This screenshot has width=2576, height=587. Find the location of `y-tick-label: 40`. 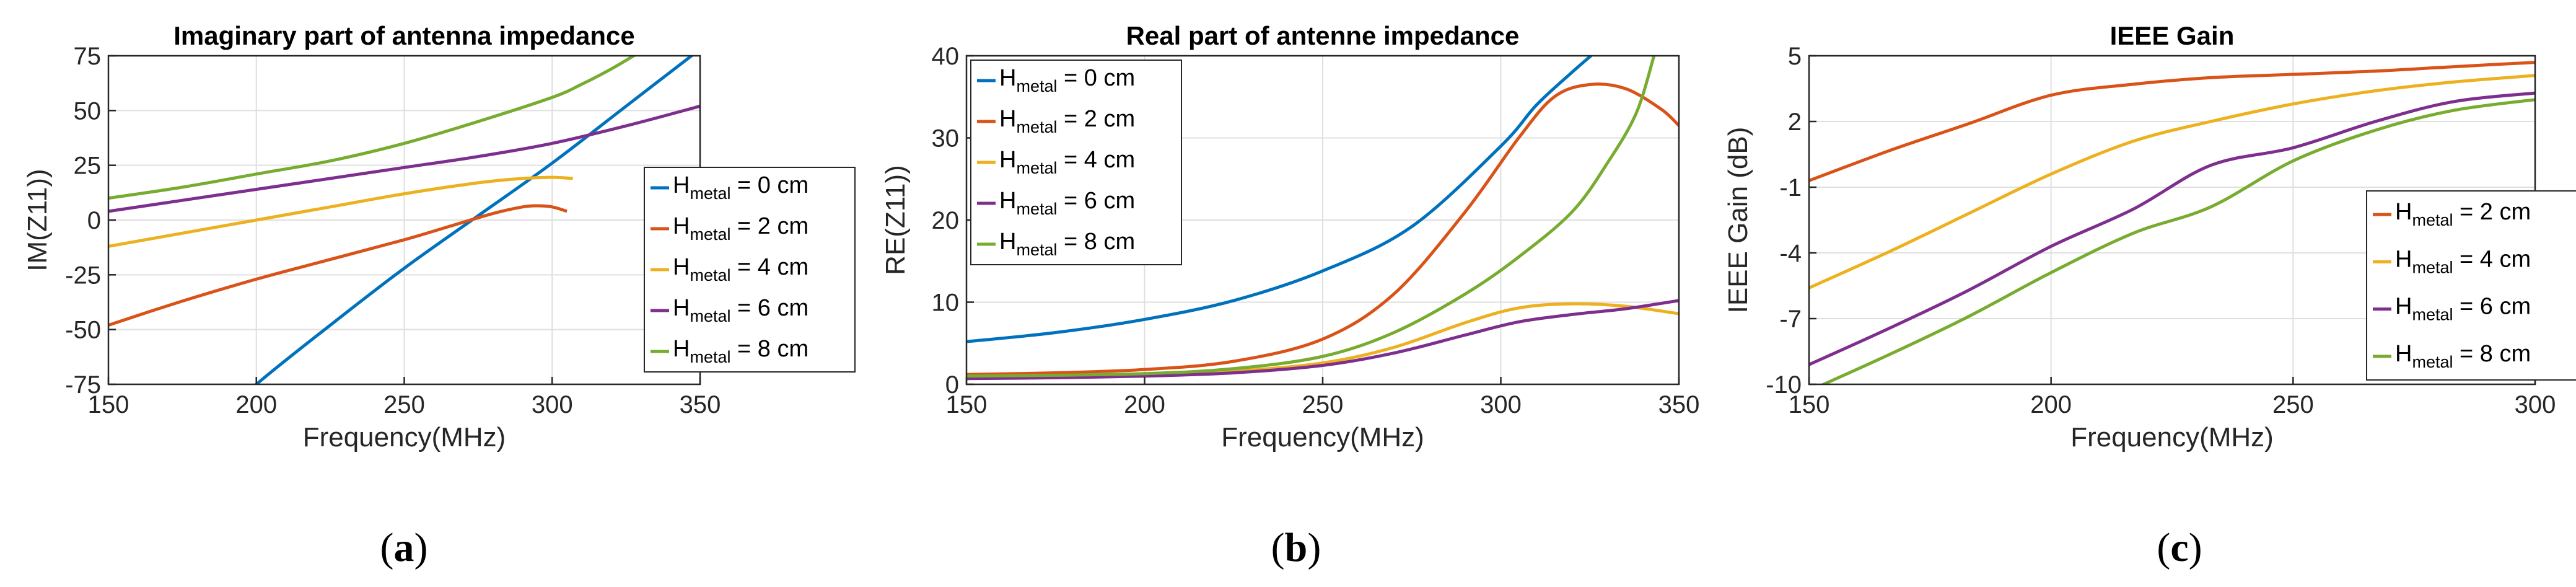

y-tick-label: 40 is located at coordinates (946, 56).